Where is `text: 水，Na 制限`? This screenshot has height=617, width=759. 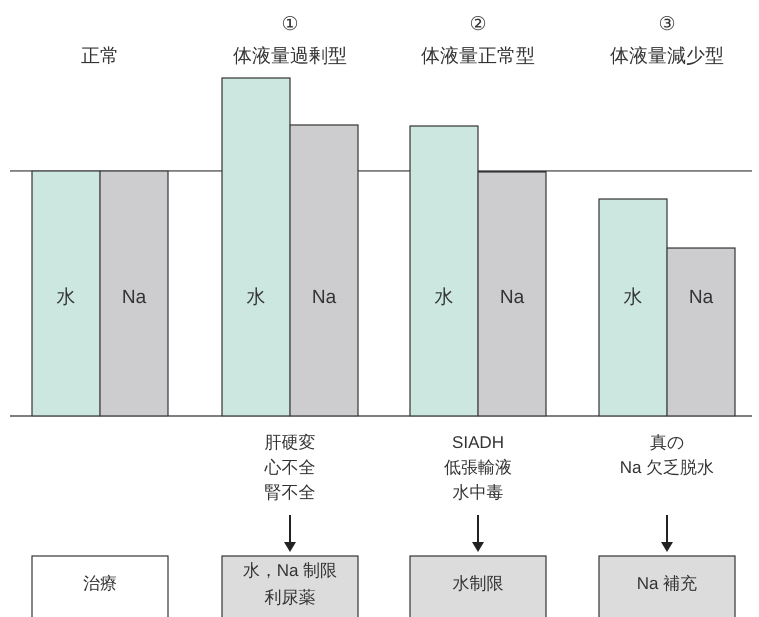 text: 水，Na 制限 is located at coordinates (290, 570).